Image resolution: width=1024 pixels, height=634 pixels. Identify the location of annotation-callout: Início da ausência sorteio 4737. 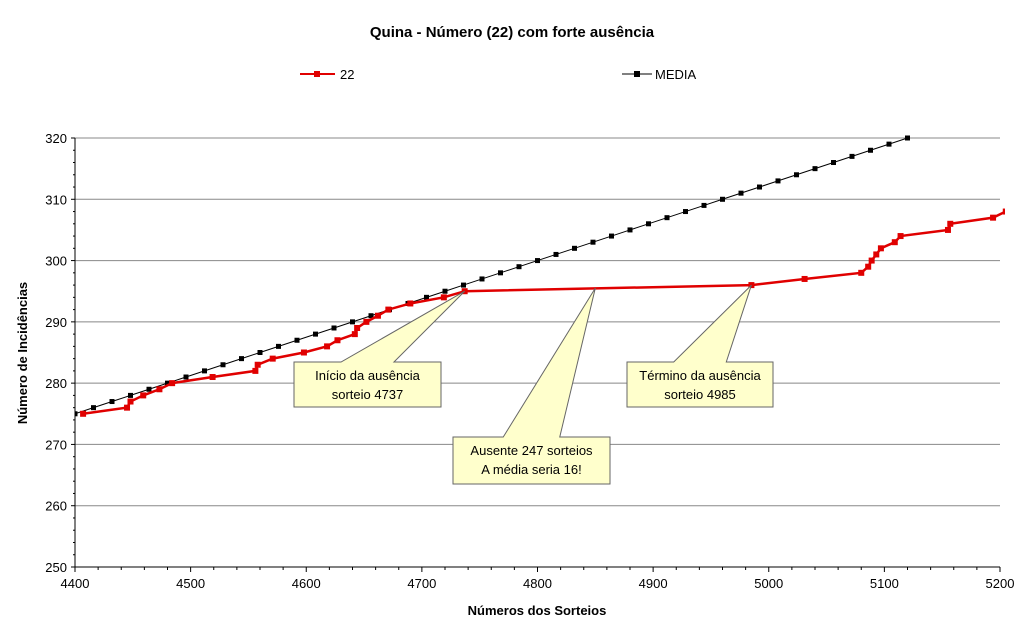
(379, 349).